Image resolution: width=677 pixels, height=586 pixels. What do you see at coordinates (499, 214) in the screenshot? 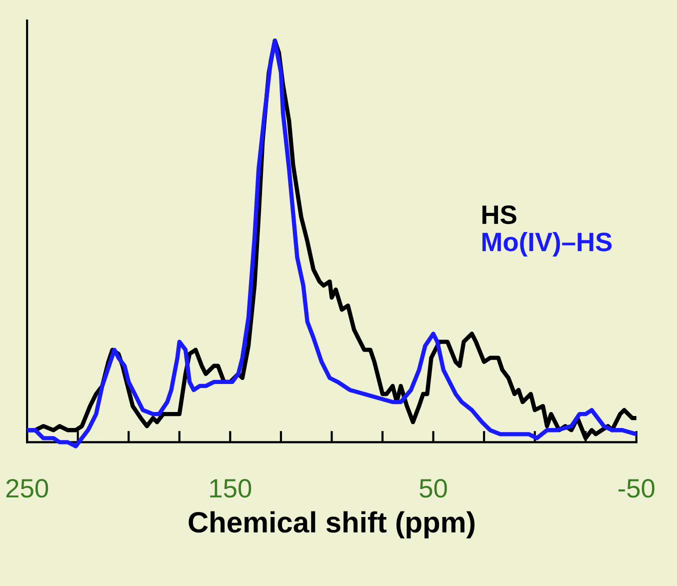
I see `text: HS` at bounding box center [499, 214].